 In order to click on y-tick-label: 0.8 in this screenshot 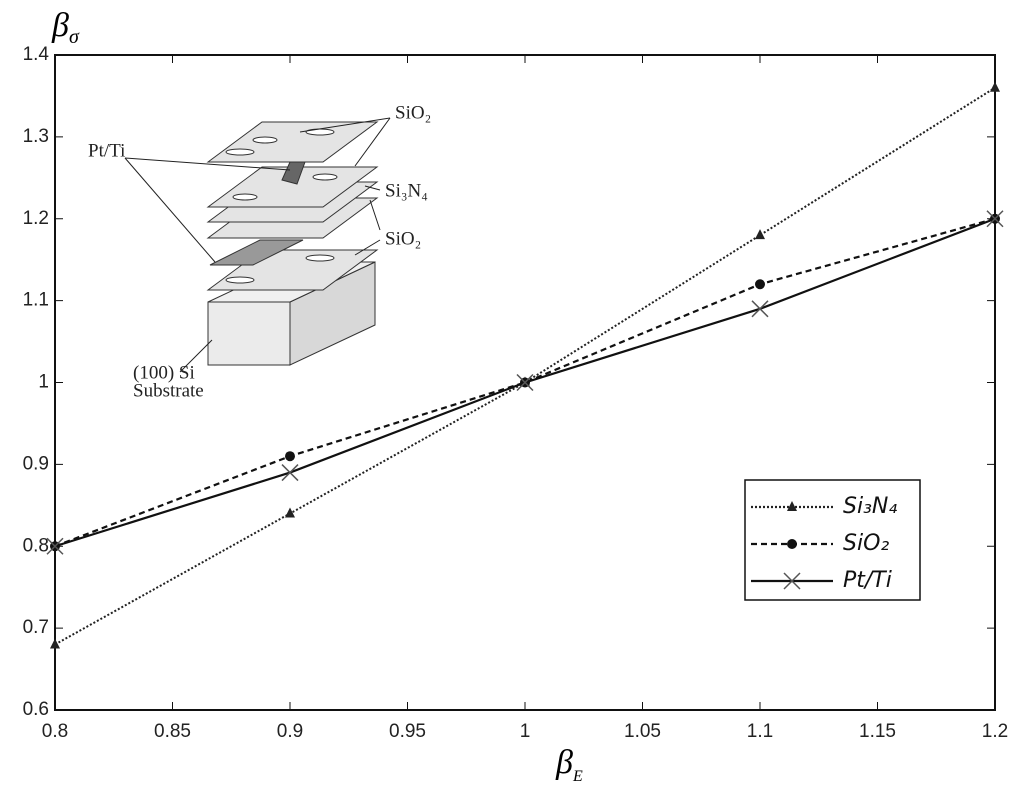, I will do `click(36, 545)`.